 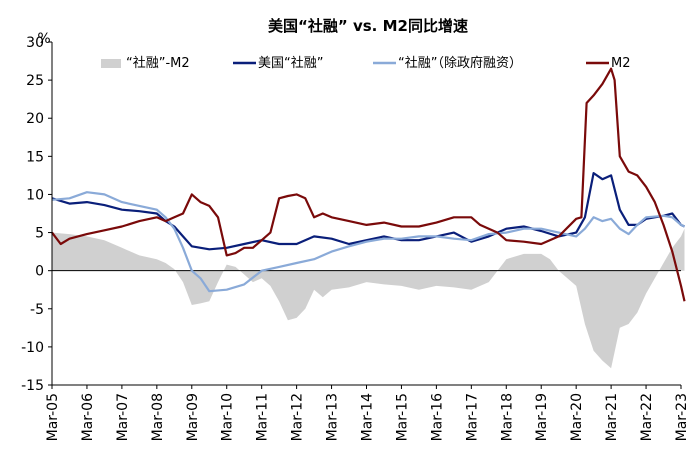 I want to click on y-tick-label: 10, so click(x=35, y=195).